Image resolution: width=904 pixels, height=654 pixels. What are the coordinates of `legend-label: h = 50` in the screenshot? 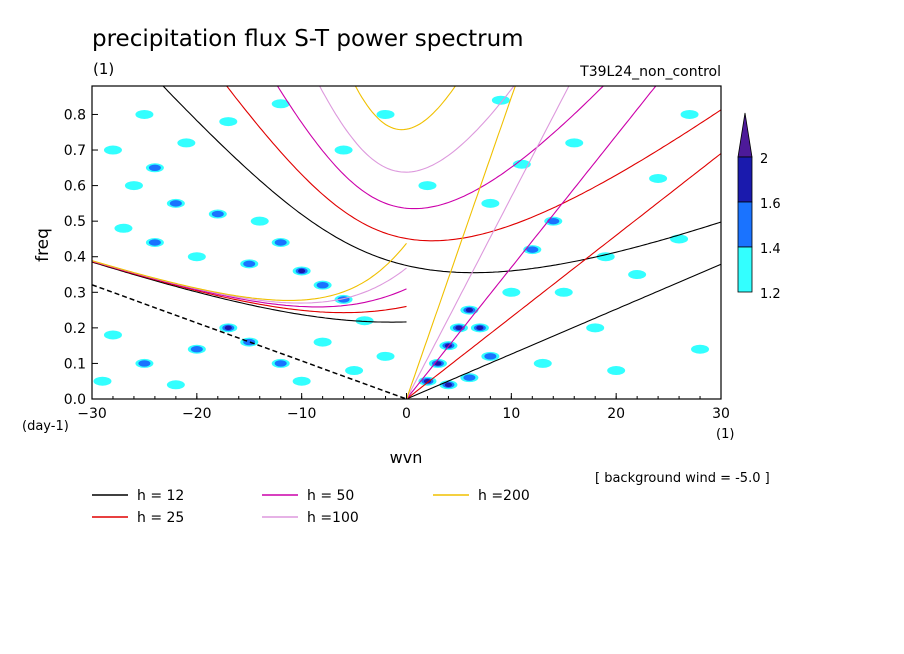 It's located at (330, 496).